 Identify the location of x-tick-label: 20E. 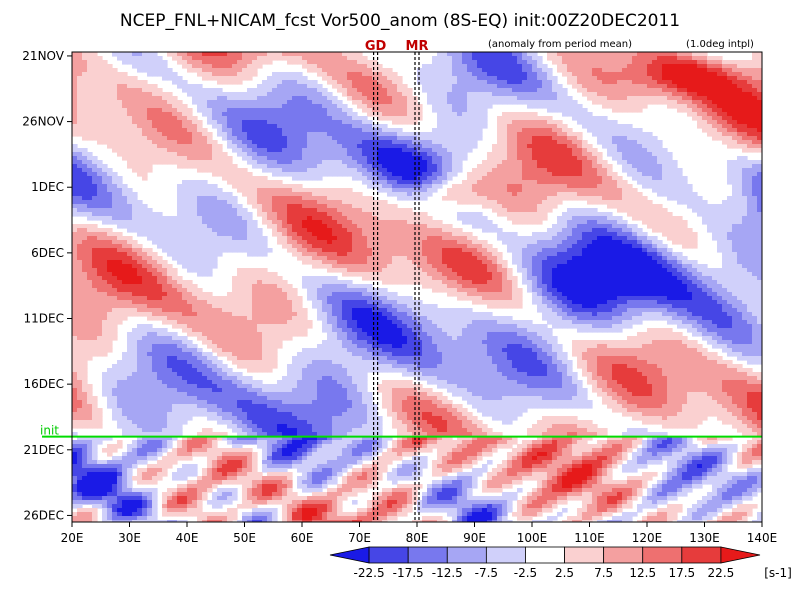
(72, 538).